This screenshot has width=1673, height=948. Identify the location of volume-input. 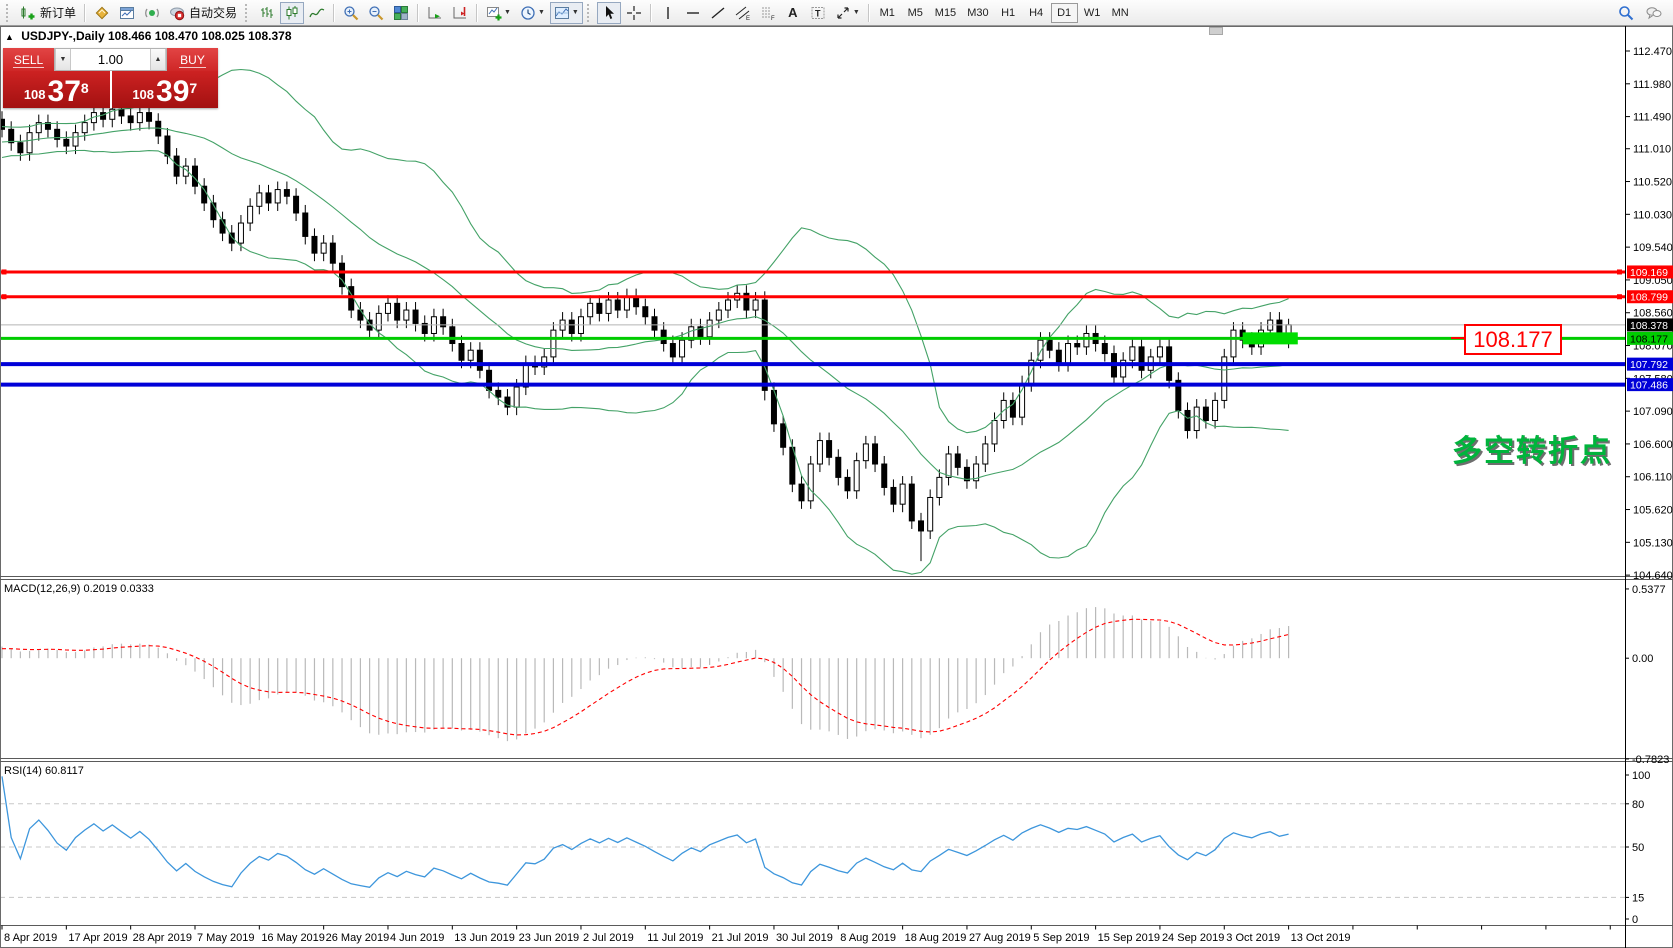
(110, 59).